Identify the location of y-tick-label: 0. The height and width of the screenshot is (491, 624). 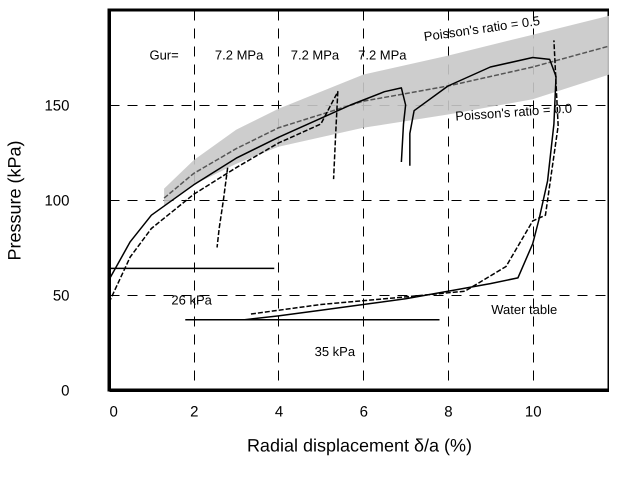
(65, 391).